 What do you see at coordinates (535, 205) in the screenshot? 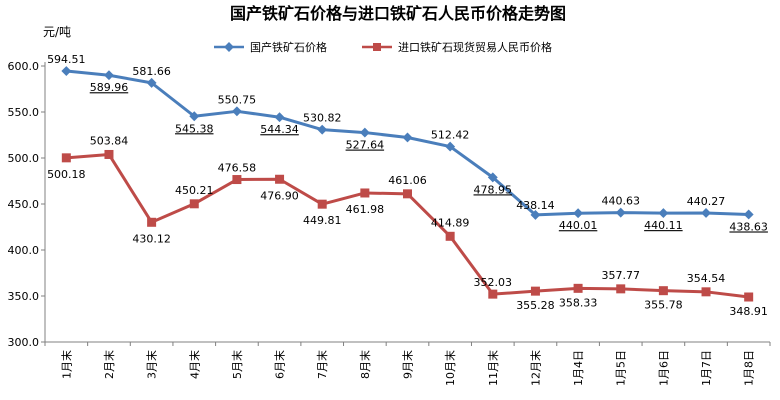
I see `data-label: 438.14` at bounding box center [535, 205].